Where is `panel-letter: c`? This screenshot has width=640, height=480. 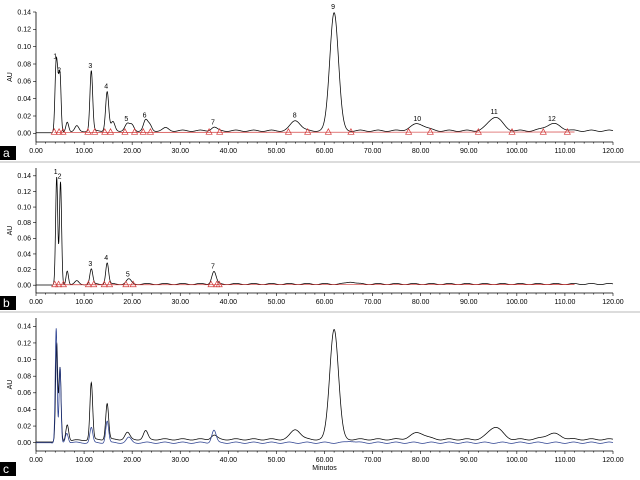
panel-letter: c is located at coordinates (6, 469).